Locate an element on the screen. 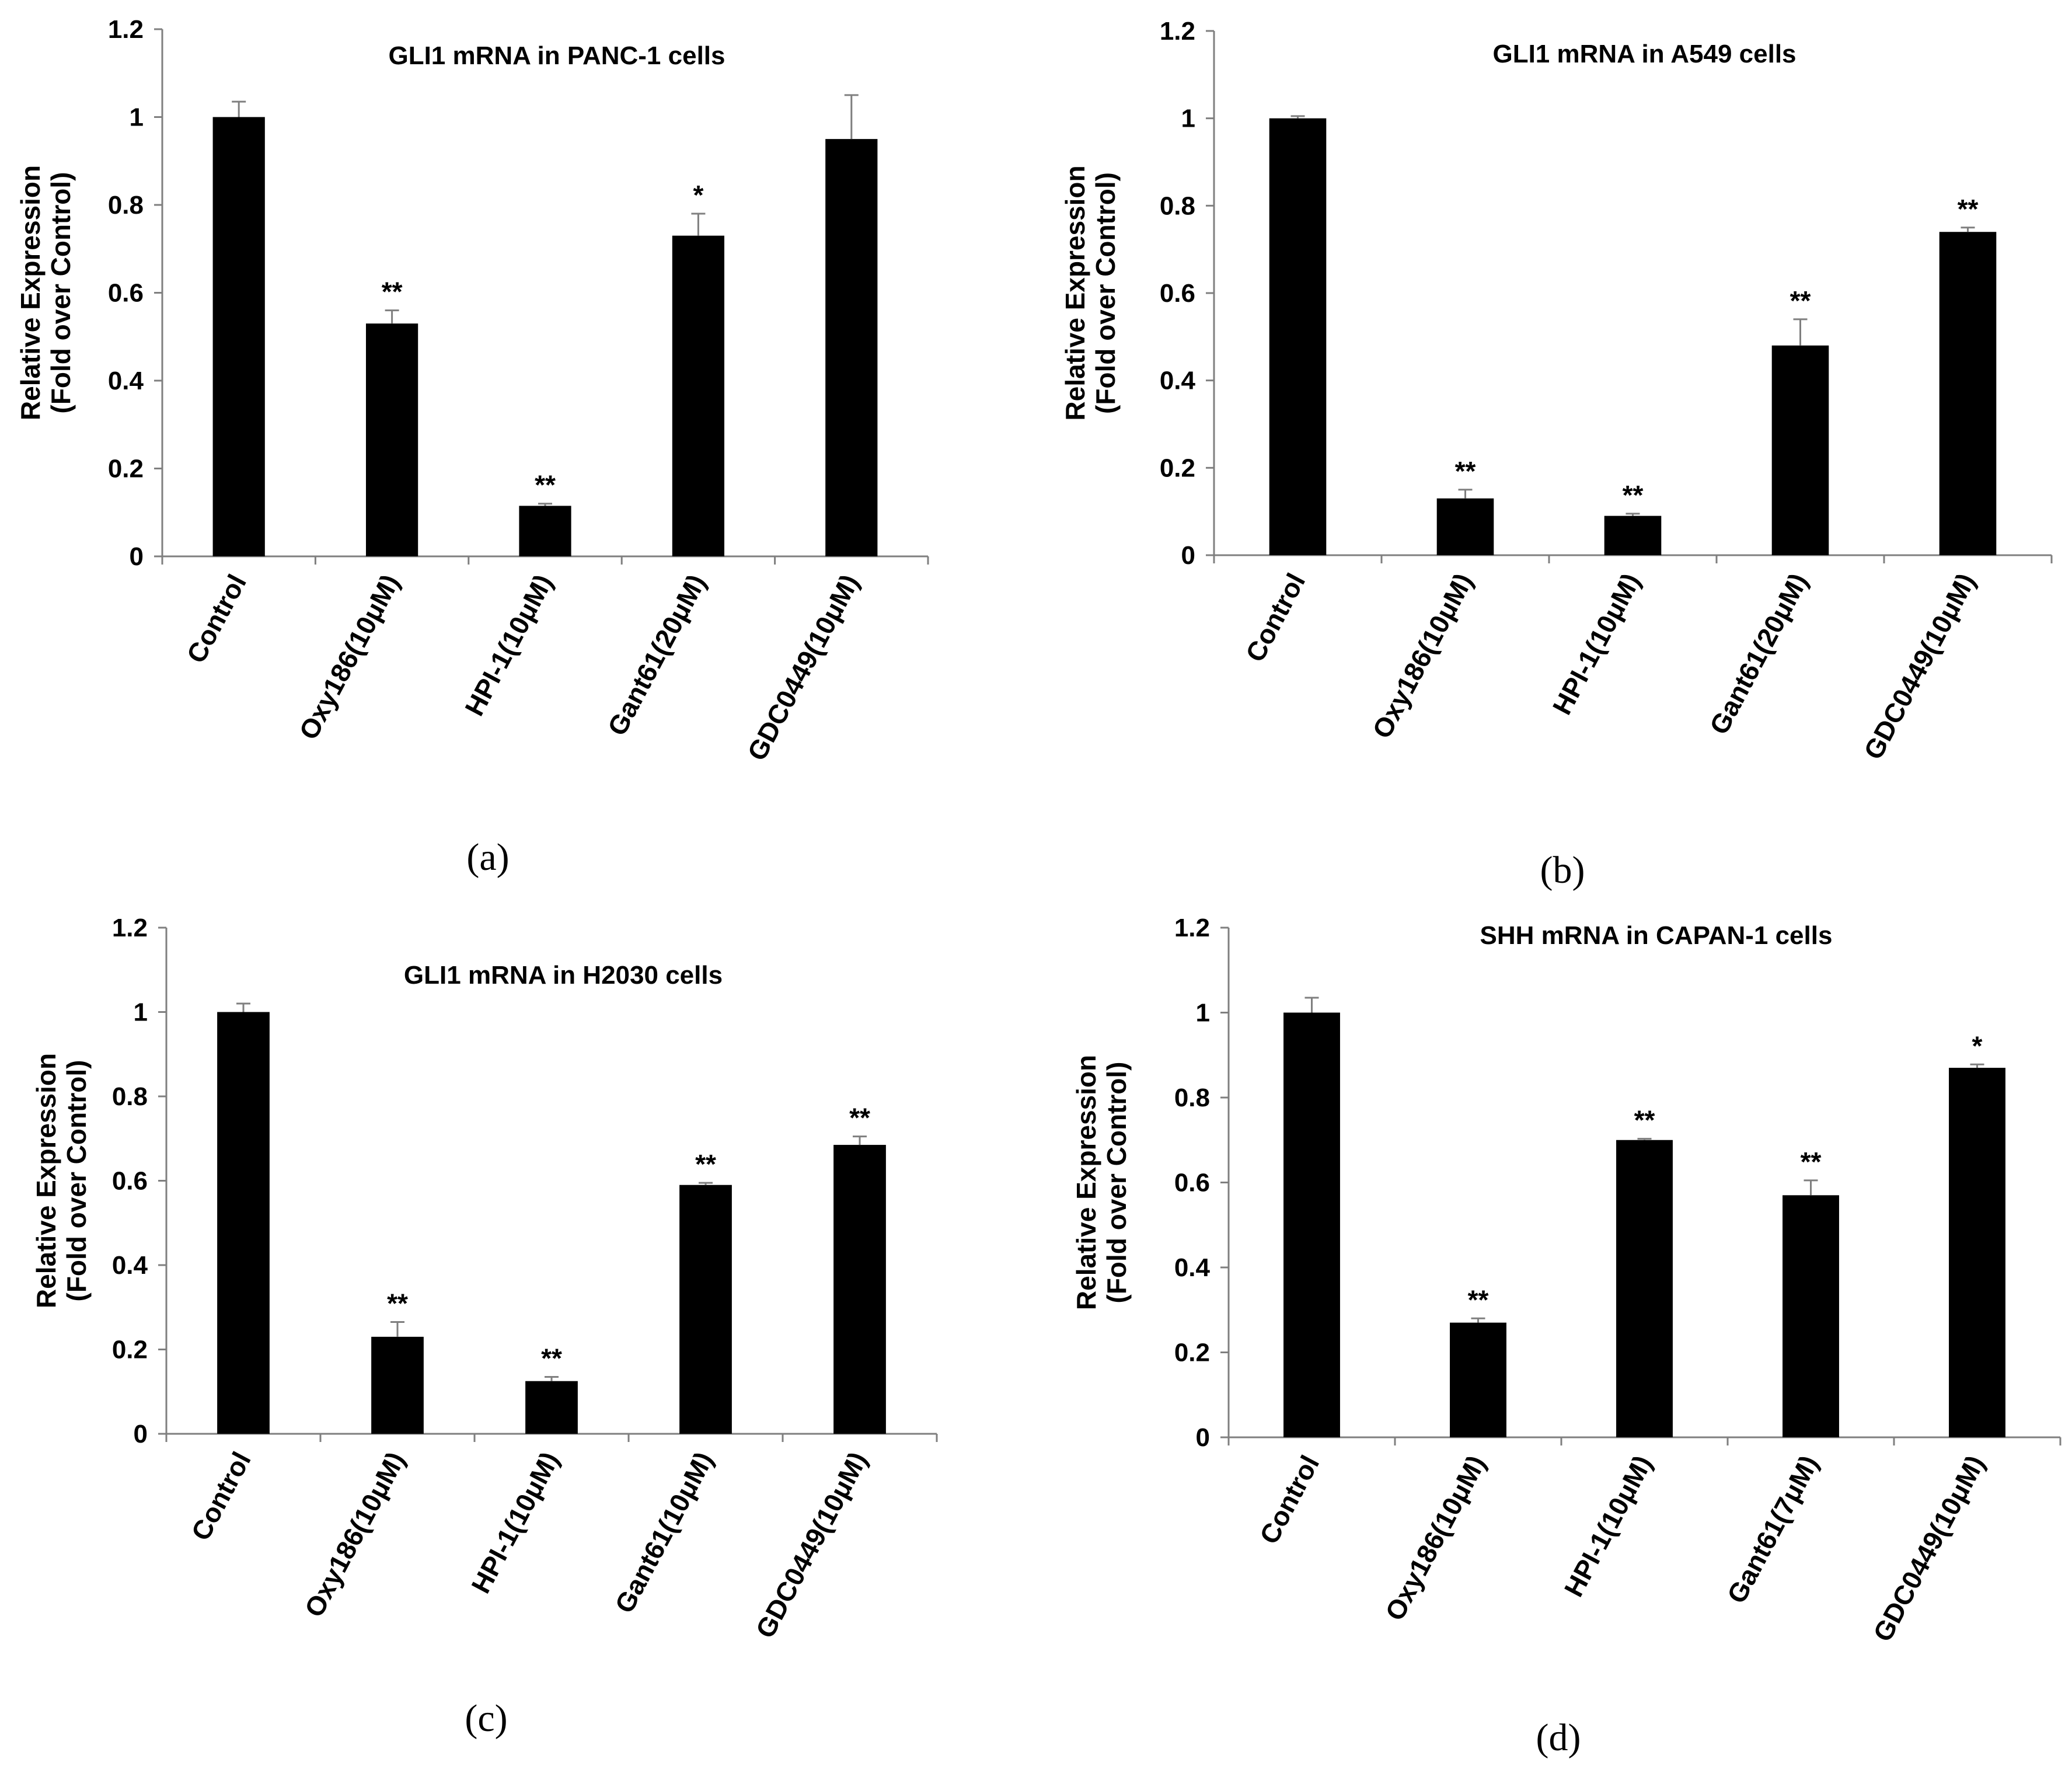  chart-title: GLI1 mRNA in A549 cells is located at coordinates (1644, 54).